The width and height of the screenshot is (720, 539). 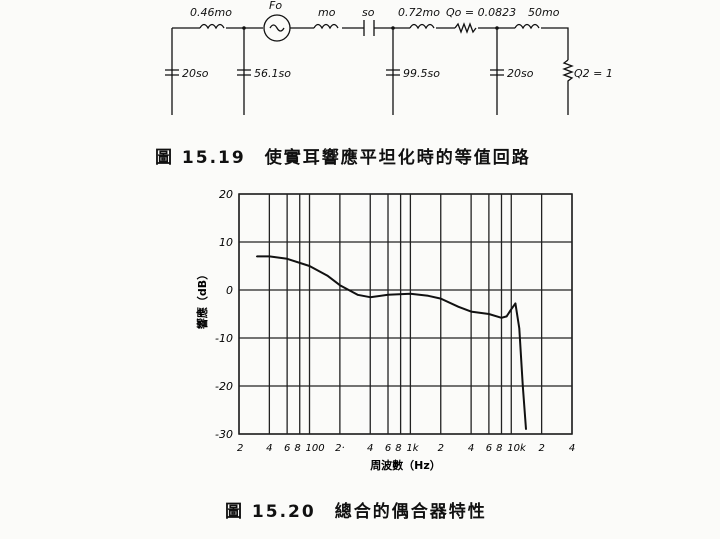 What do you see at coordinates (212, 26) in the screenshot?
I see `inductor-l1` at bounding box center [212, 26].